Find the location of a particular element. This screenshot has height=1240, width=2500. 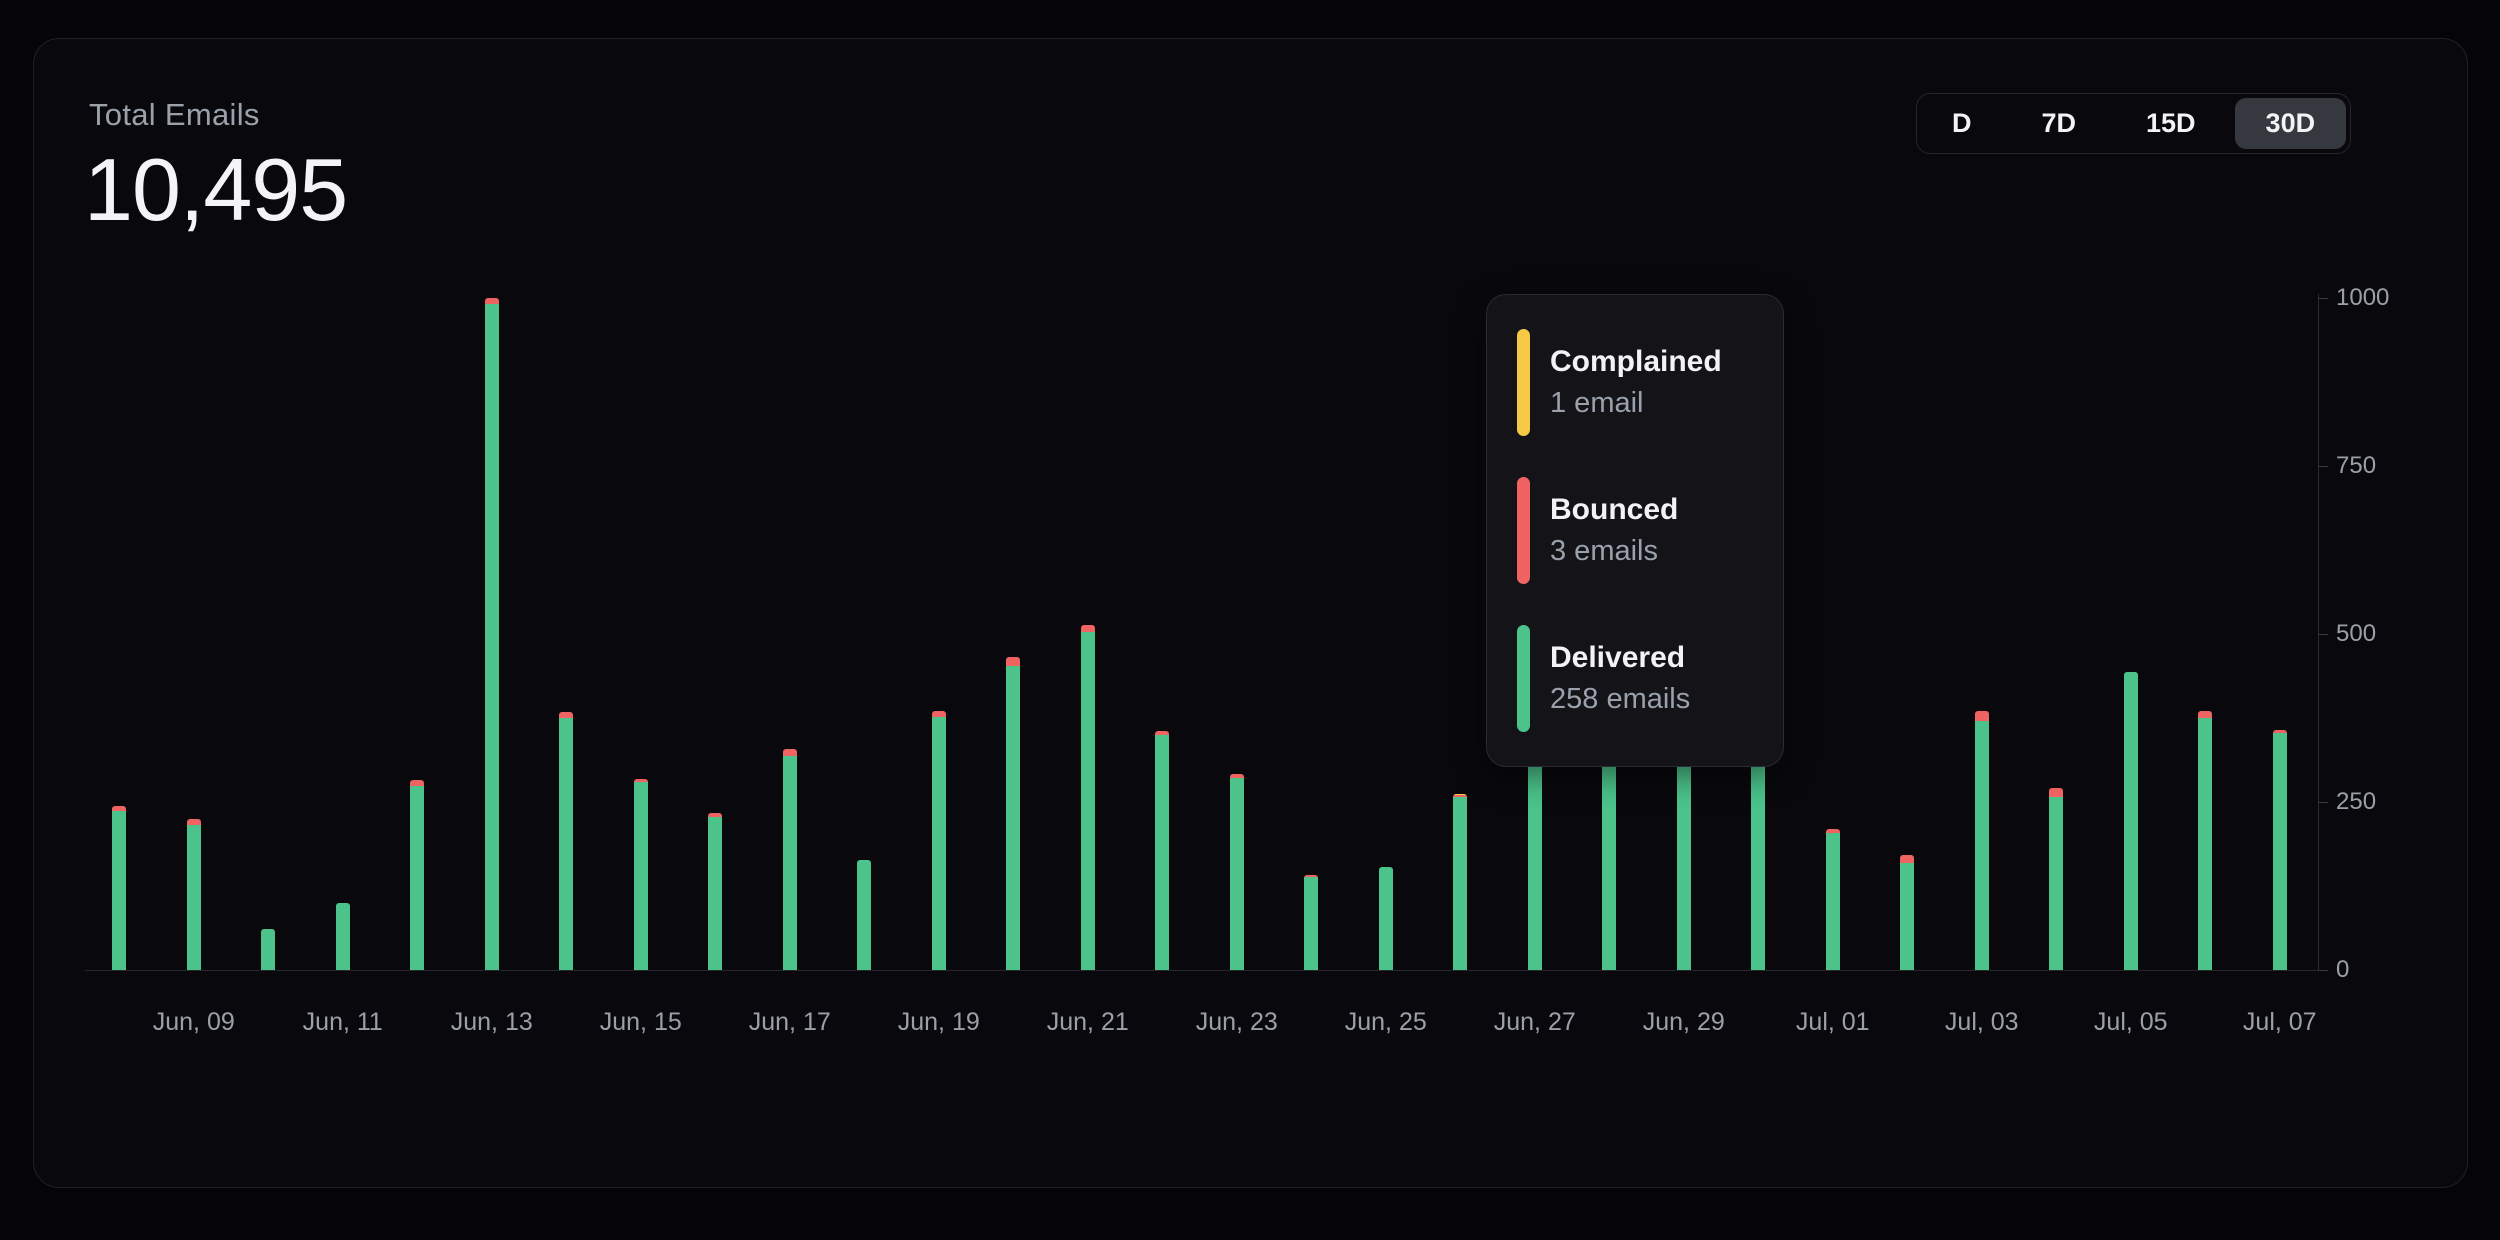

x-tick-label: Jun, 13 is located at coordinates (491, 1022).